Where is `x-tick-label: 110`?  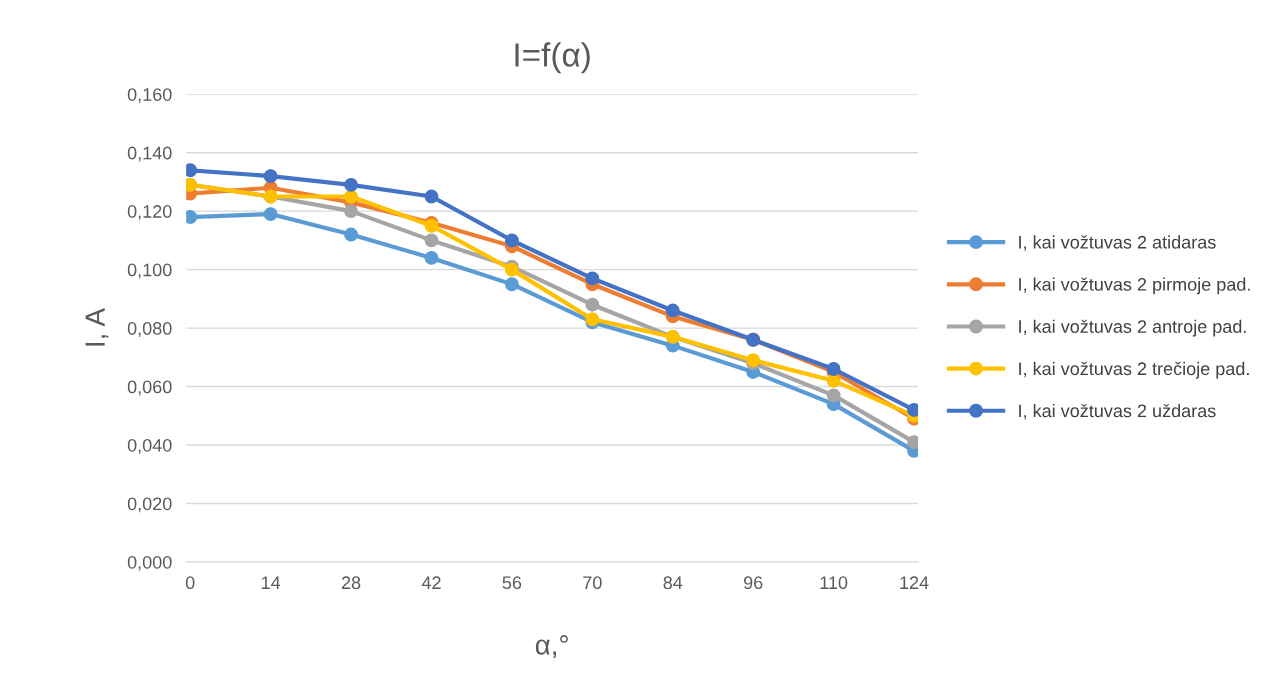
x-tick-label: 110 is located at coordinates (834, 583).